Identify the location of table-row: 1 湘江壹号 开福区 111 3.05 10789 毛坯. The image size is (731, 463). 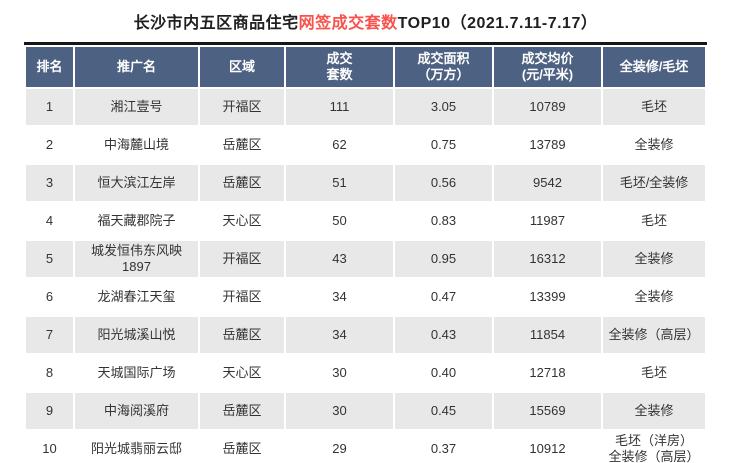
(365, 107).